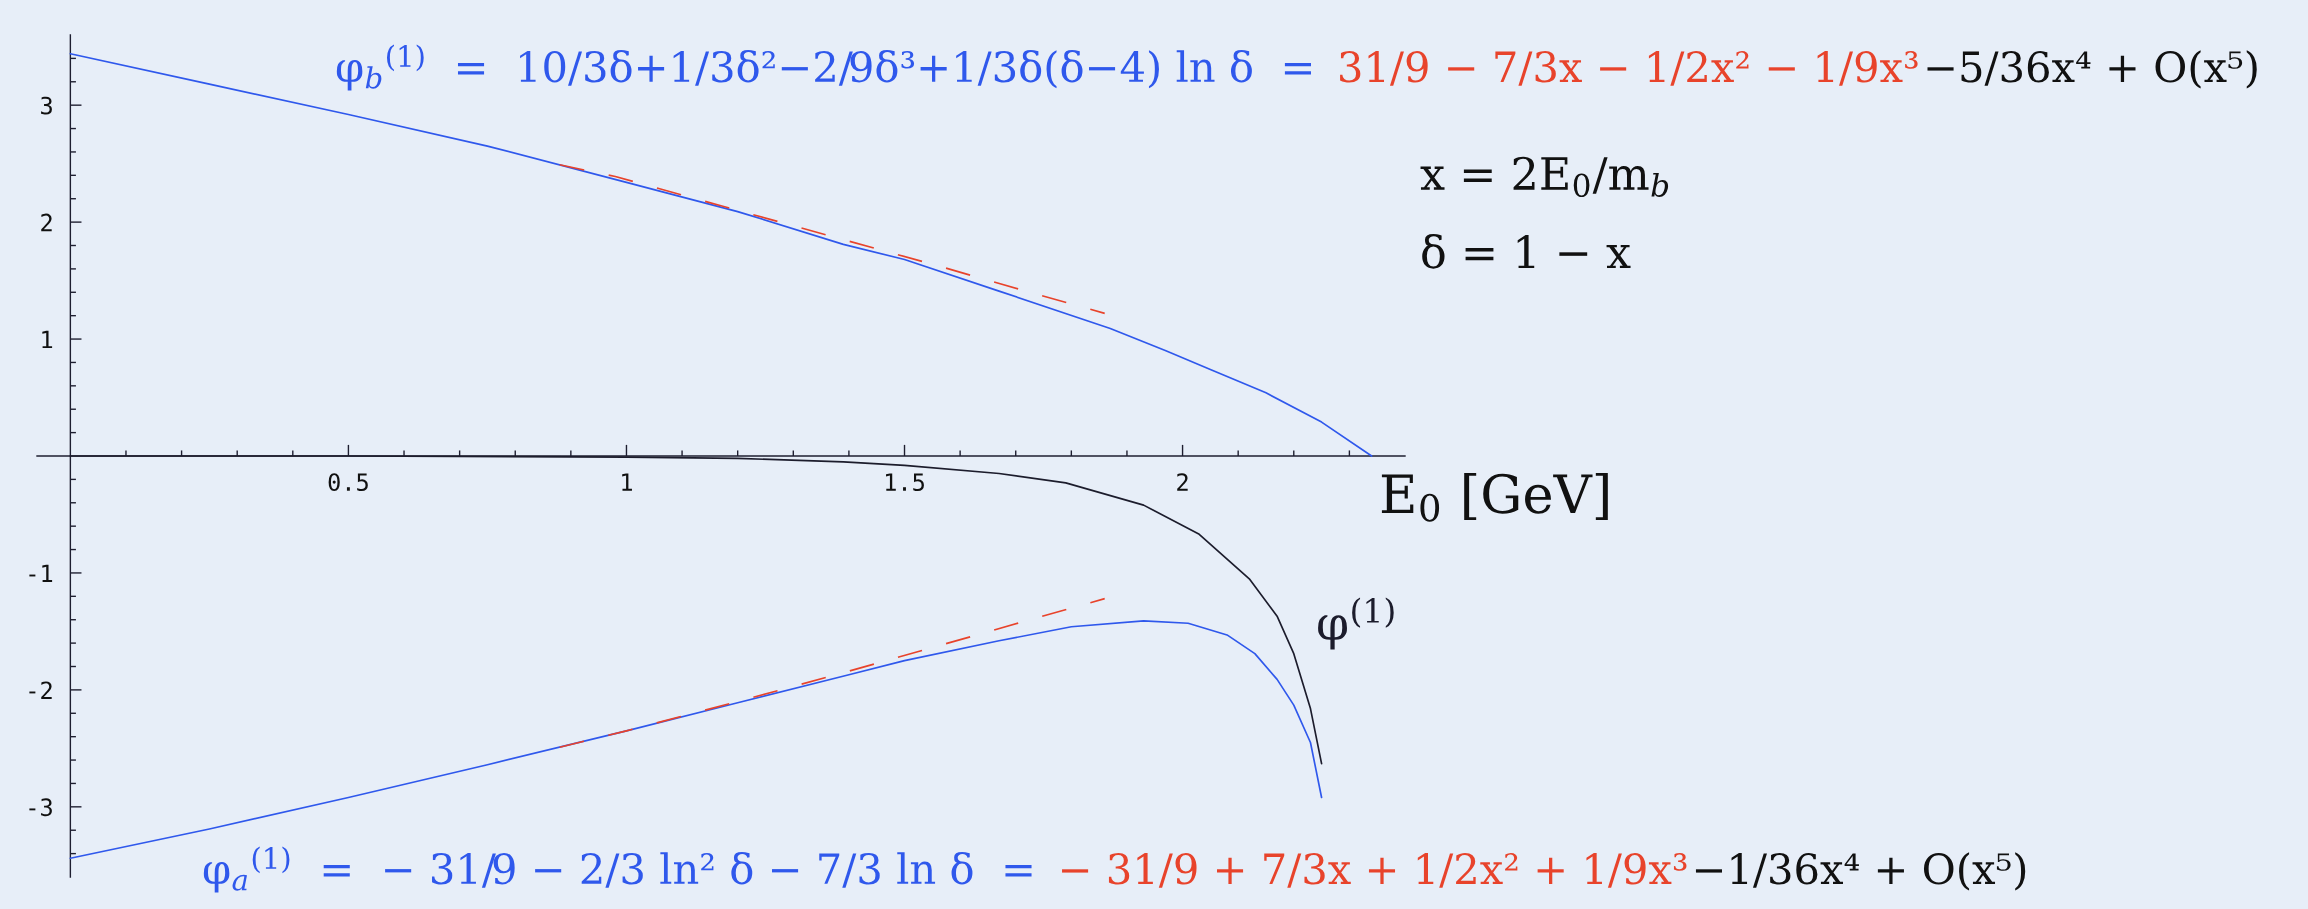 The height and width of the screenshot is (909, 2308). What do you see at coordinates (823, 67) in the screenshot?
I see `series-label: φ$_{b}$$^{(1)}$ = 10/3δ+1/3δ²−2/9δ³+1/3δ(δ−4) ln δ =` at bounding box center [823, 67].